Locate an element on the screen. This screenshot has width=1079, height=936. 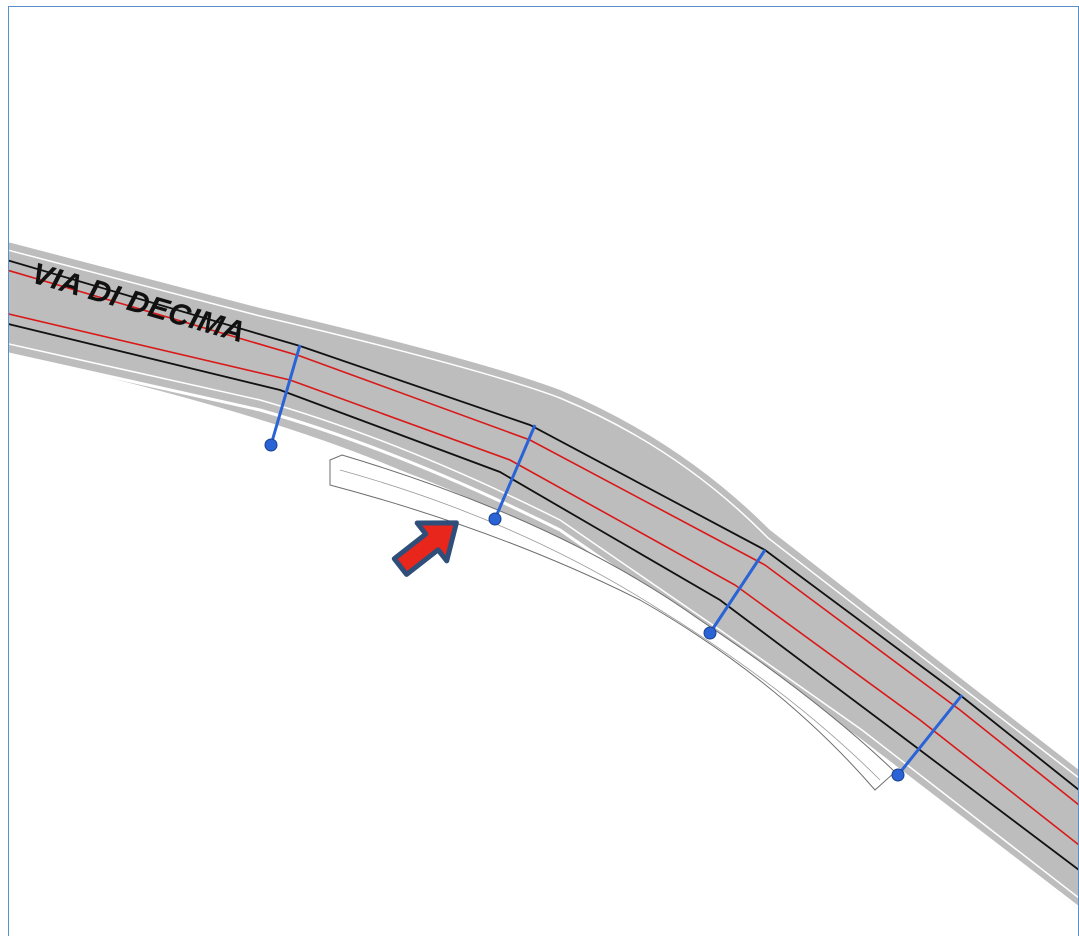
arrow-icon is located at coordinates (425, 548).